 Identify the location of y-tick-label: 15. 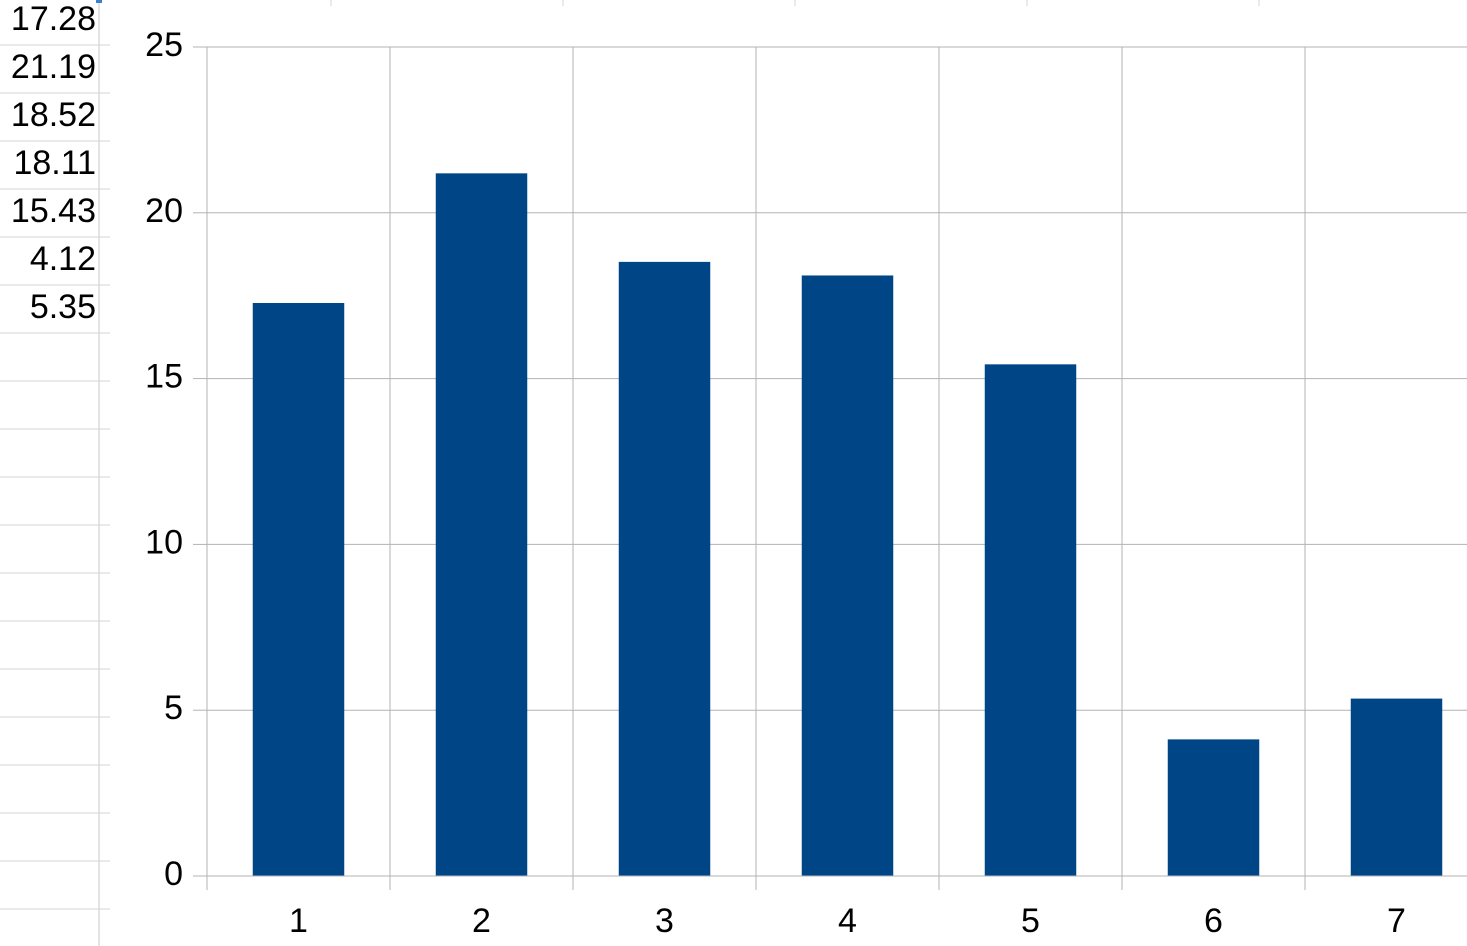
(164, 377).